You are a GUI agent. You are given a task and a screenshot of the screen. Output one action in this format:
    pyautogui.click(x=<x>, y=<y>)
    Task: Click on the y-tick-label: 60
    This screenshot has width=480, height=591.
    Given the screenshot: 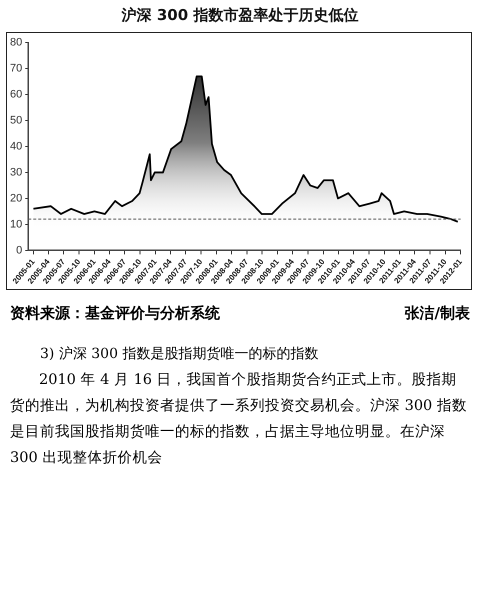 What is the action you would take?
    pyautogui.click(x=16, y=94)
    